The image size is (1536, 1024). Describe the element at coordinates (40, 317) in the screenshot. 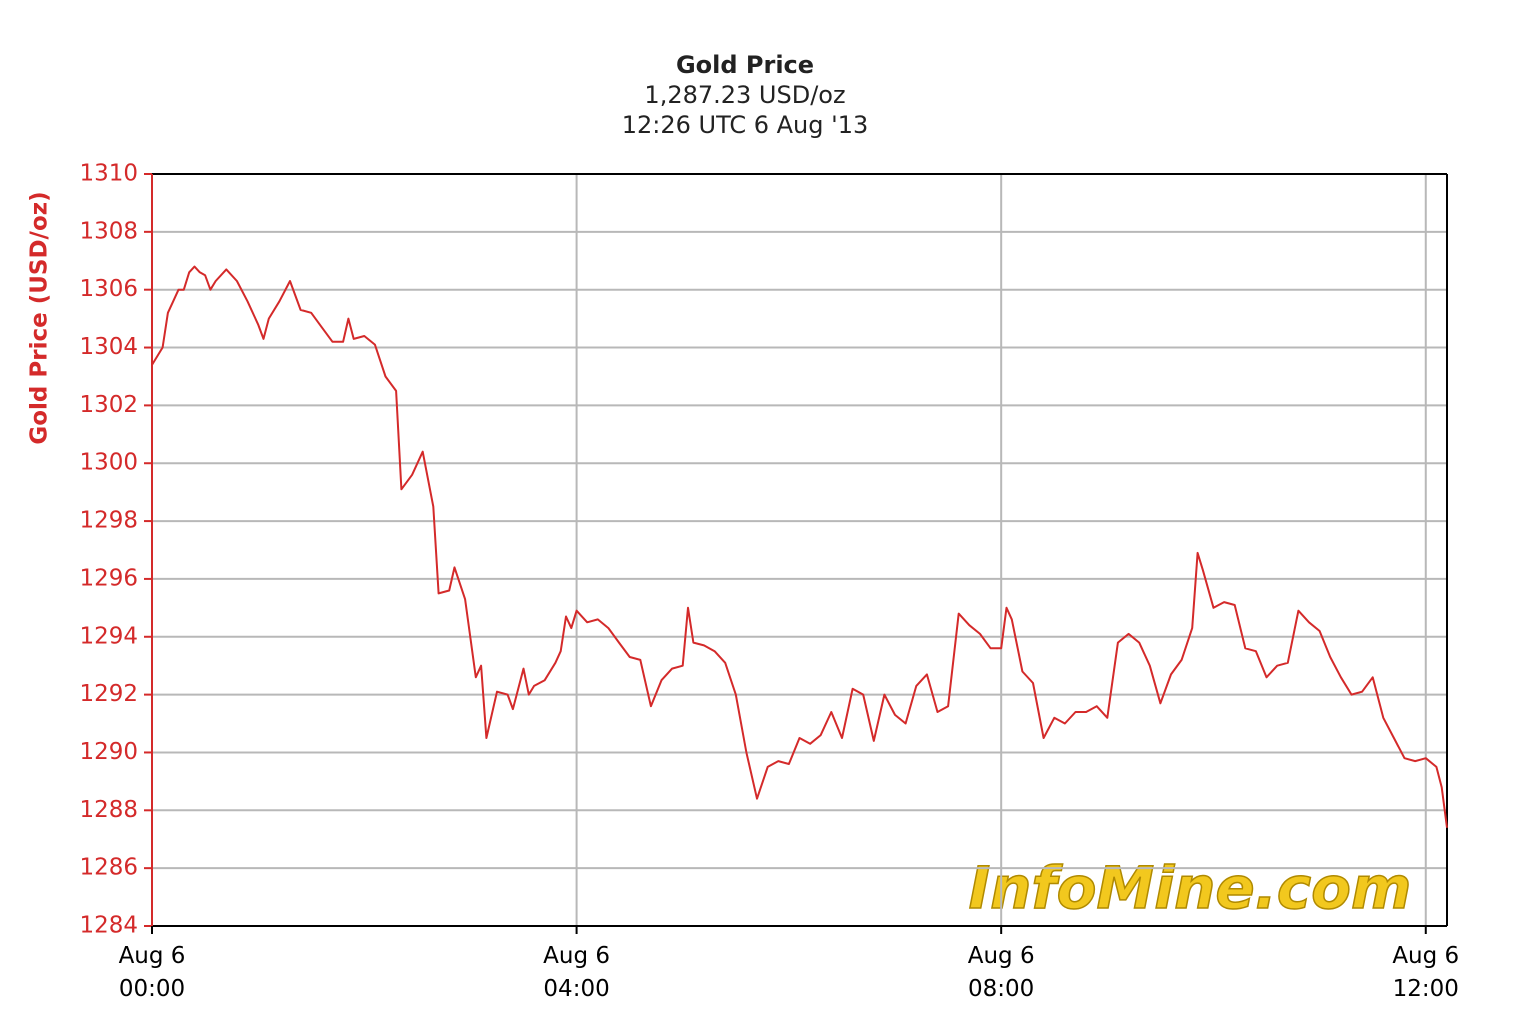

I see `y-axis-label: Gold Price (USD/oz)` at that location.